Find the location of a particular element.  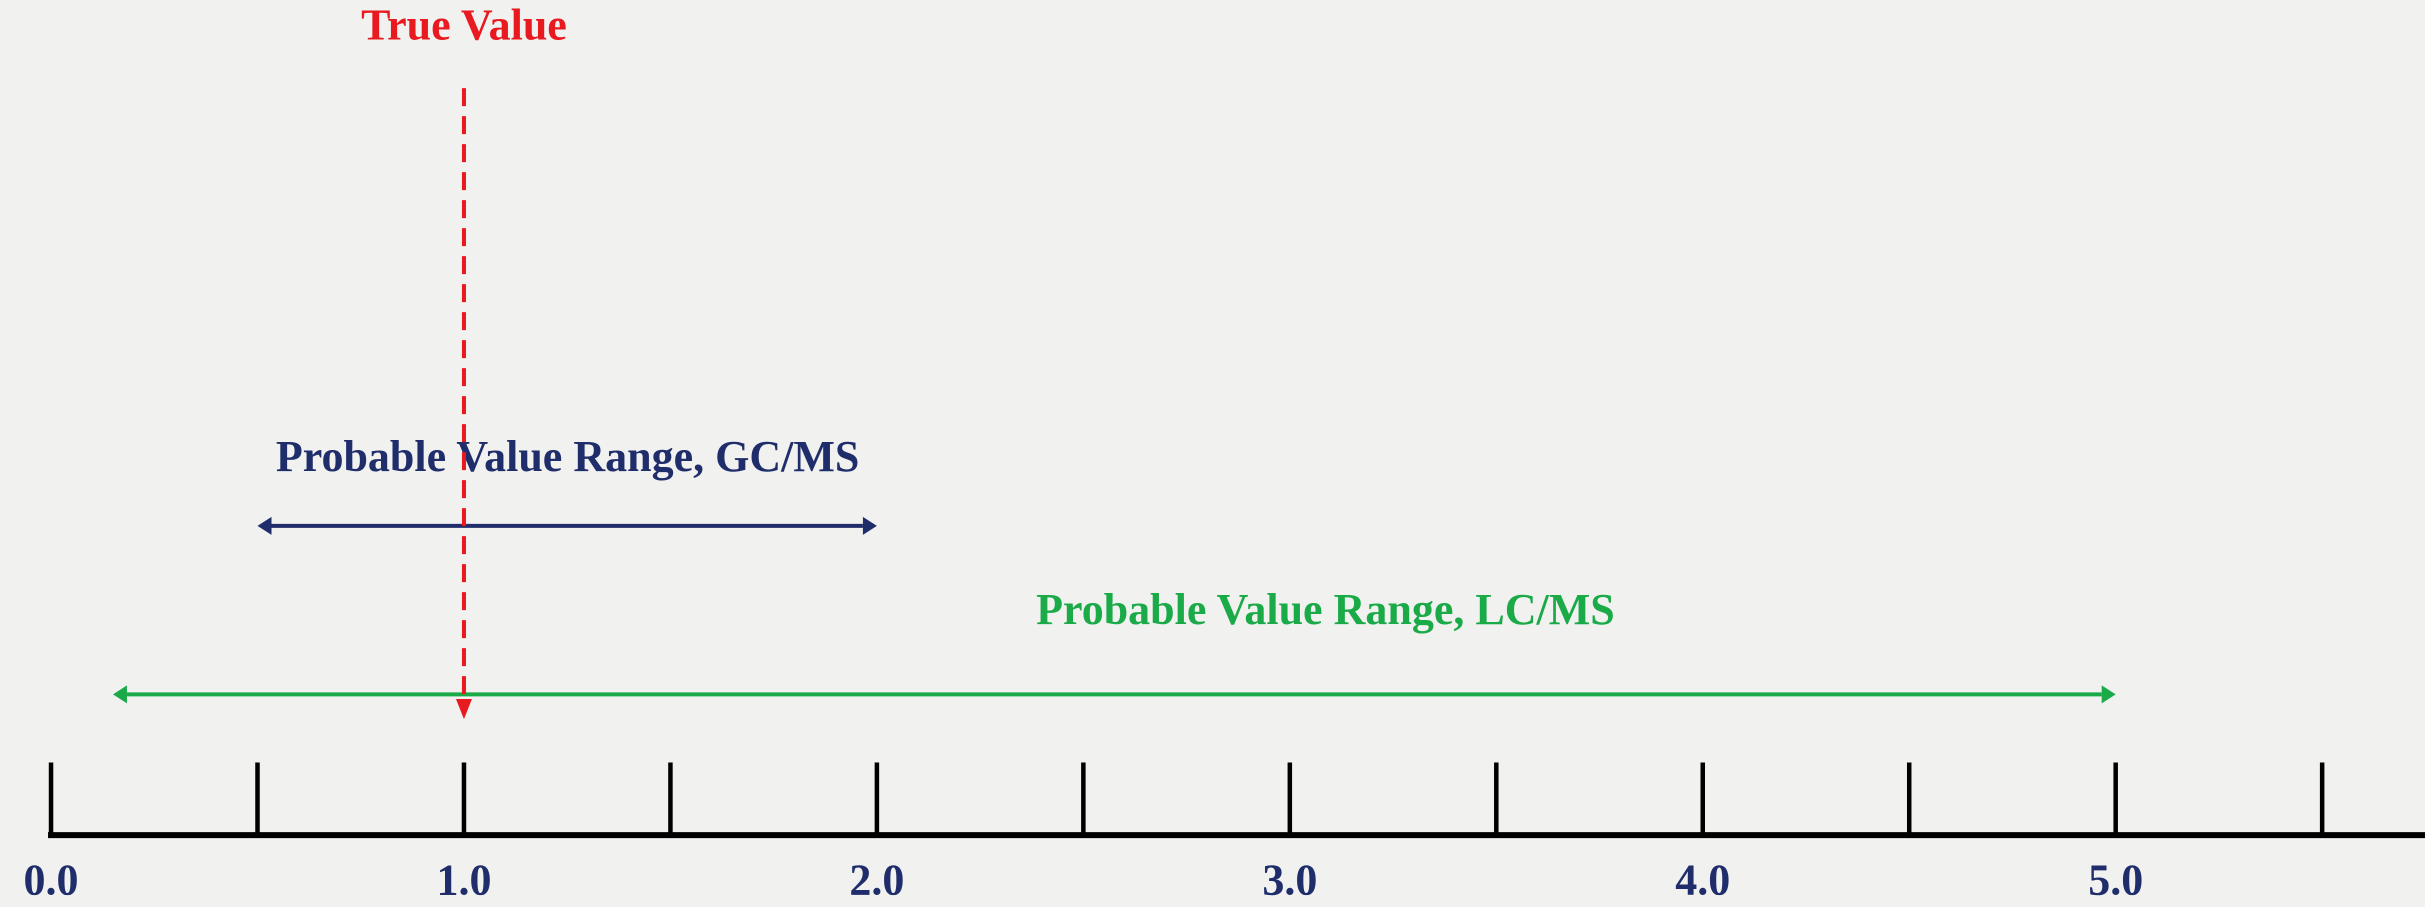

true-value-label: True Value is located at coordinates (464, 24).